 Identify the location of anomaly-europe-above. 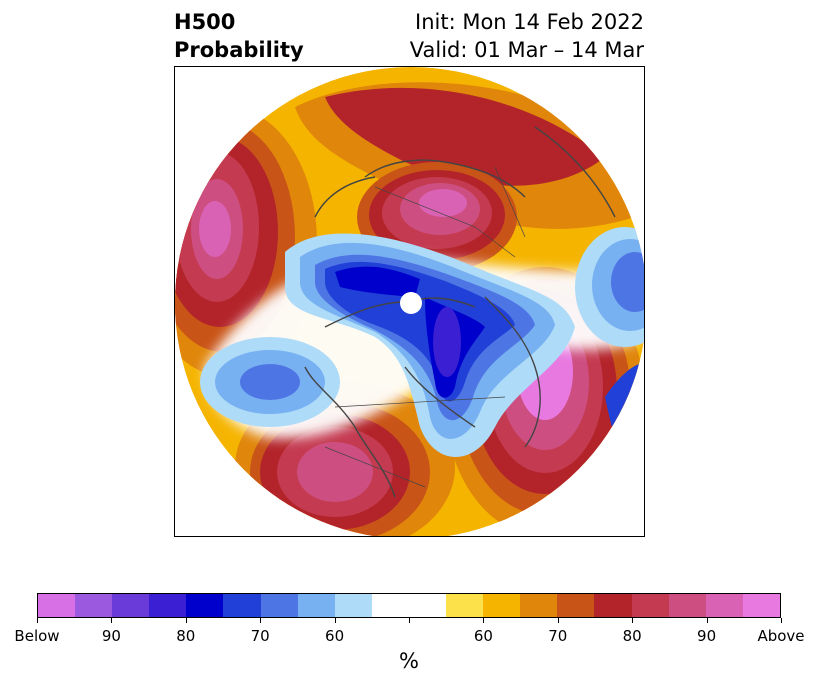
(465, 177).